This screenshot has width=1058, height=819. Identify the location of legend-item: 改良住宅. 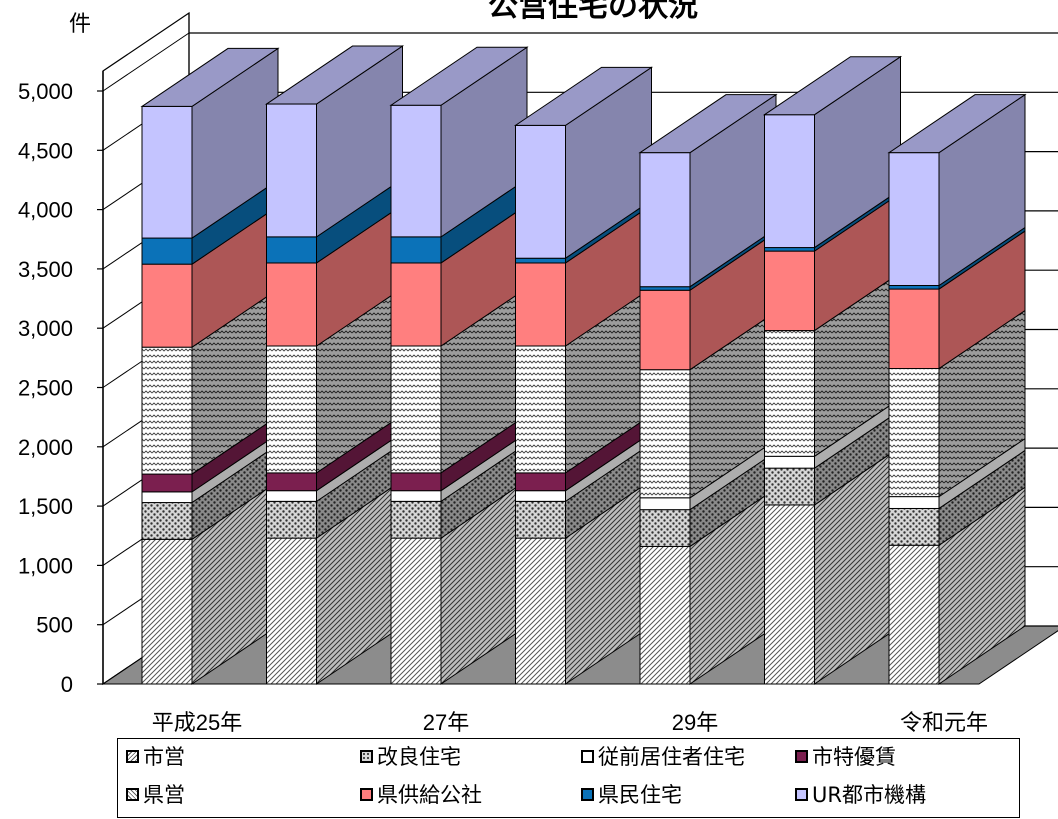
(410, 756).